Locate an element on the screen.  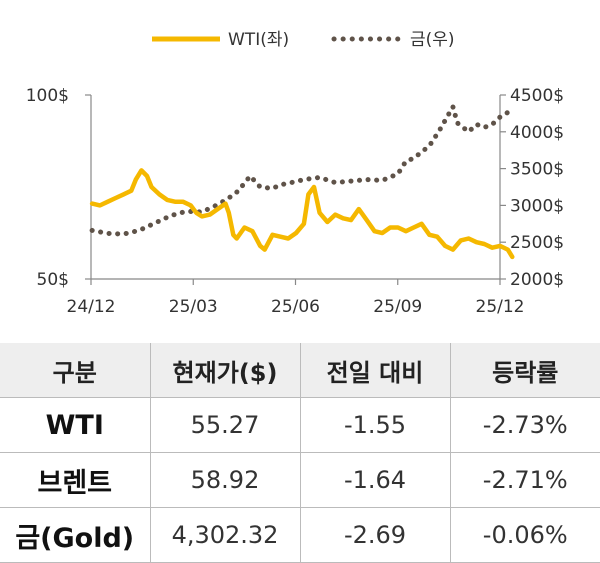
cell-price: 58.92 is located at coordinates (224, 480).